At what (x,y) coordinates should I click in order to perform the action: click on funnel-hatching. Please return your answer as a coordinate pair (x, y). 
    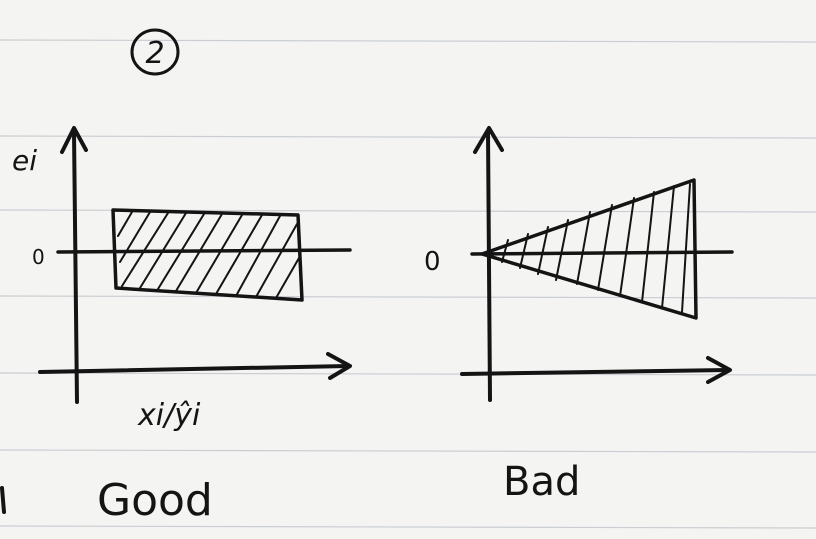
    Looking at the image, I should click on (596, 248).